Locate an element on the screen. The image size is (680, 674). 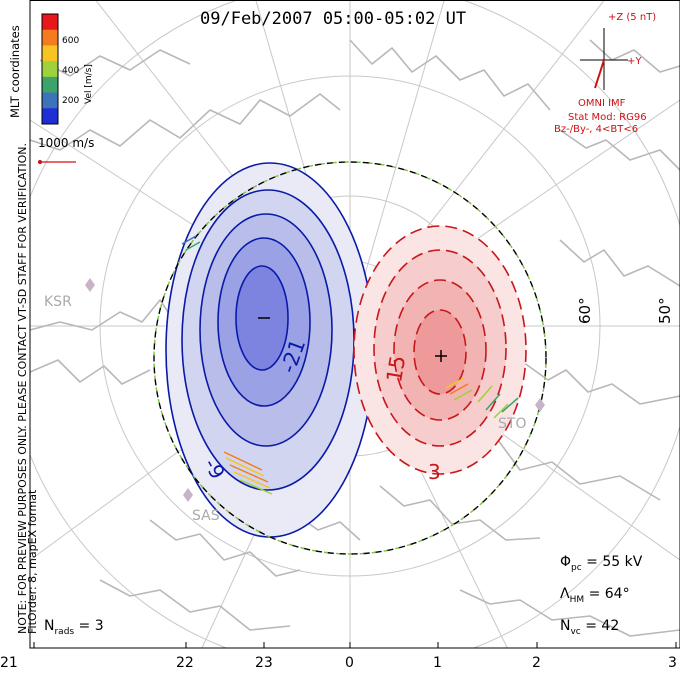
maximum-marker is located at coordinates (441, 356).